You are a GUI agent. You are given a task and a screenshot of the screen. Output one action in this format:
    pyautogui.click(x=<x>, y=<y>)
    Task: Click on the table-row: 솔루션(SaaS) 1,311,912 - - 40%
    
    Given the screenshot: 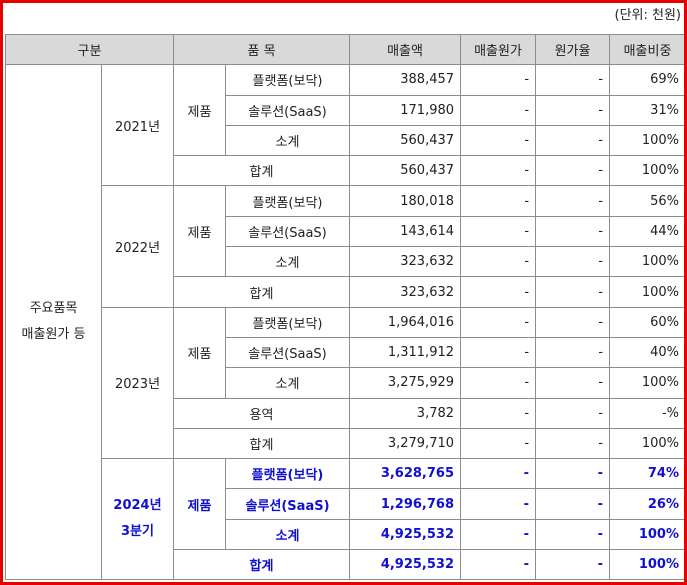 What is the action you would take?
    pyautogui.click(x=346, y=352)
    